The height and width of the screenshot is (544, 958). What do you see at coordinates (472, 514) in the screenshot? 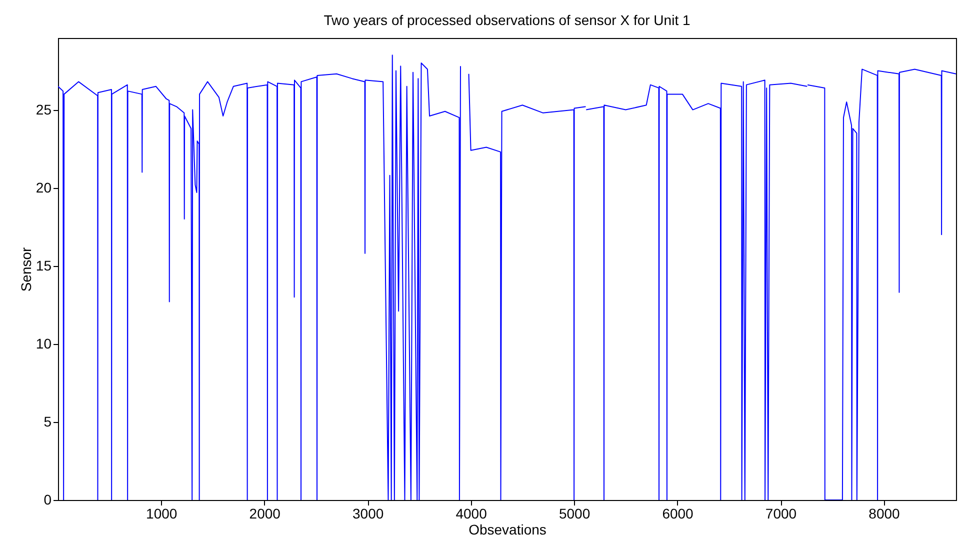
I see `x-tick-label: 4000` at bounding box center [472, 514].